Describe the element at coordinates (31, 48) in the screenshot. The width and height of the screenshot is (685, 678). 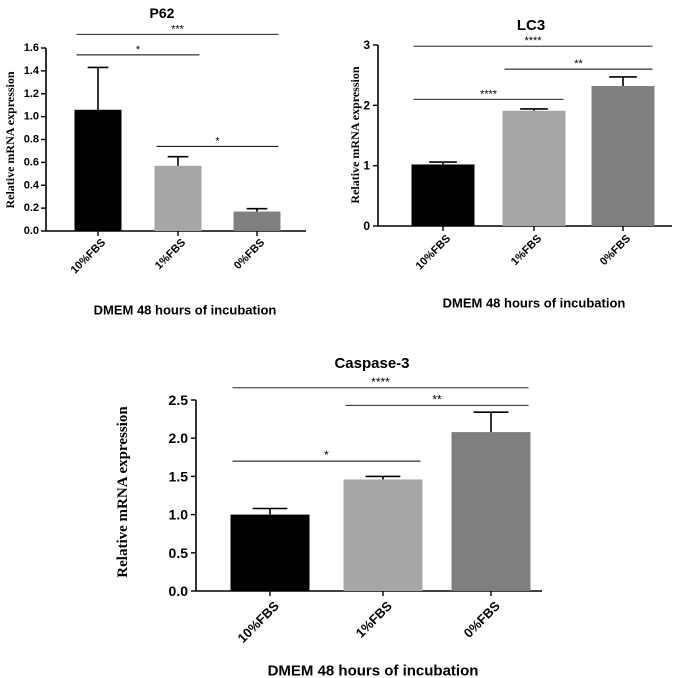
I see `p62-ytick-label: 1.6` at that location.